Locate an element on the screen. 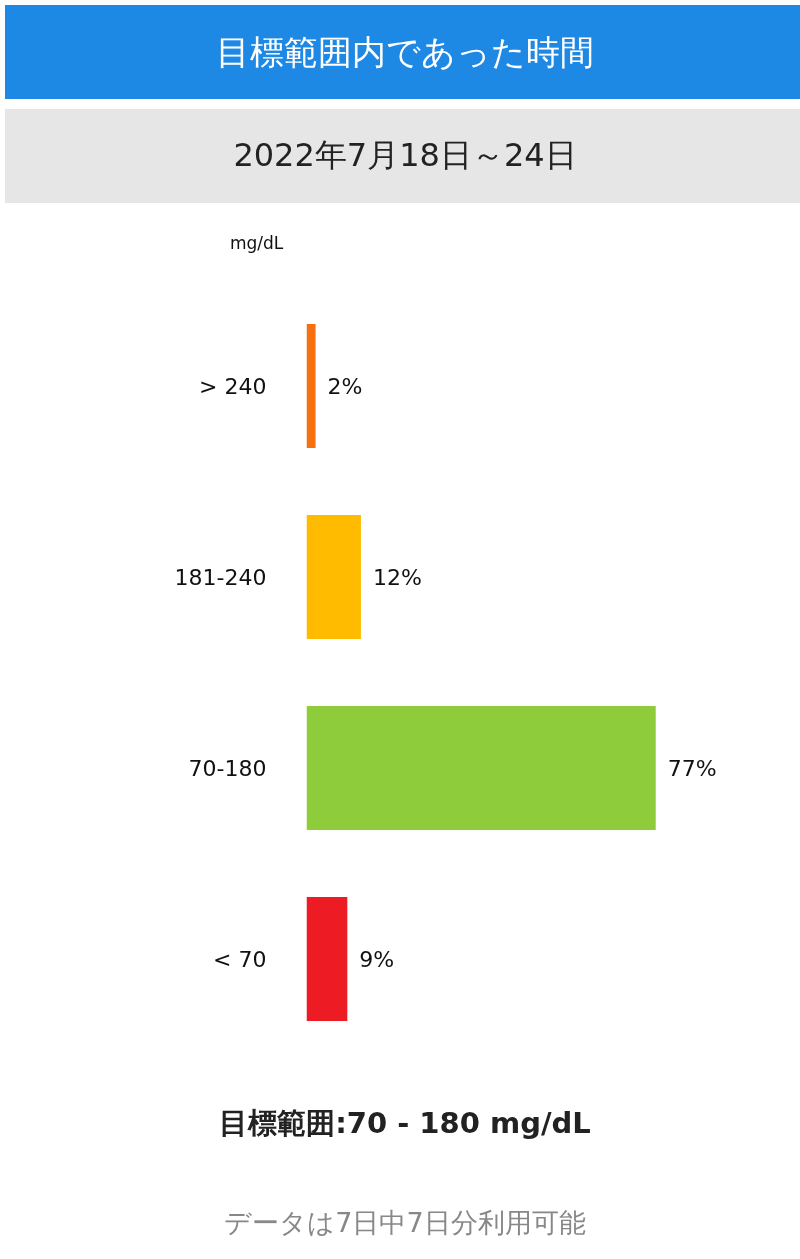 The height and width of the screenshot is (1259, 800). y-tick-label: 70-180 is located at coordinates (227, 768).